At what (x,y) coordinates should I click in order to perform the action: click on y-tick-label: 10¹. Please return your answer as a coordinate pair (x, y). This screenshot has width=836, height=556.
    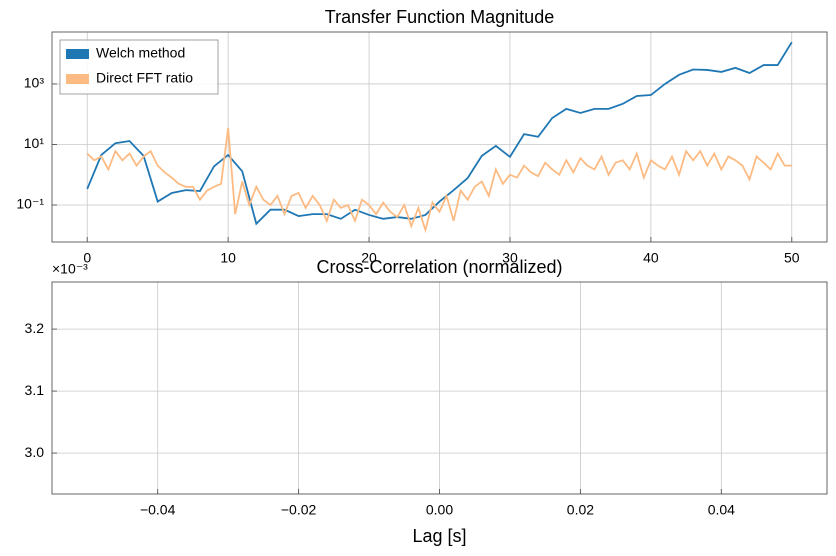
    Looking at the image, I should click on (34, 143).